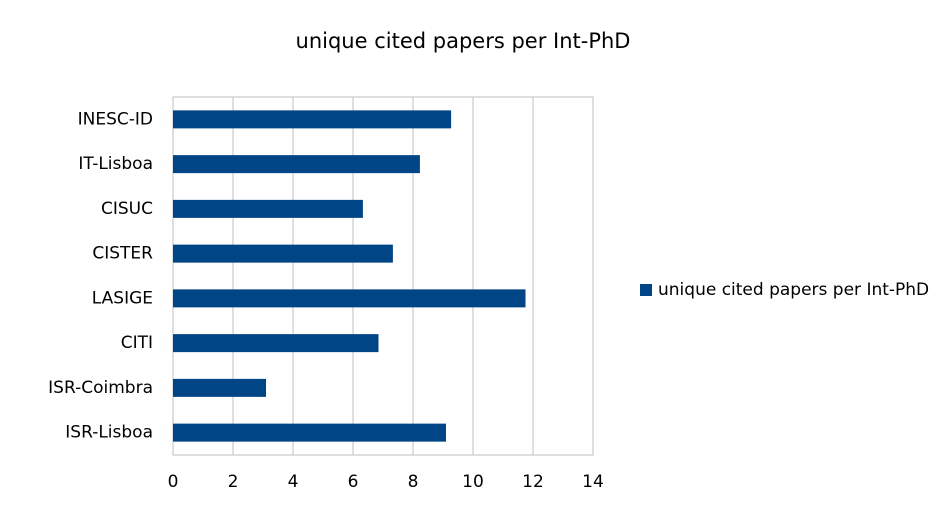  Describe the element at coordinates (127, 209) in the screenshot. I see `y-tick-label: CISUC` at that location.